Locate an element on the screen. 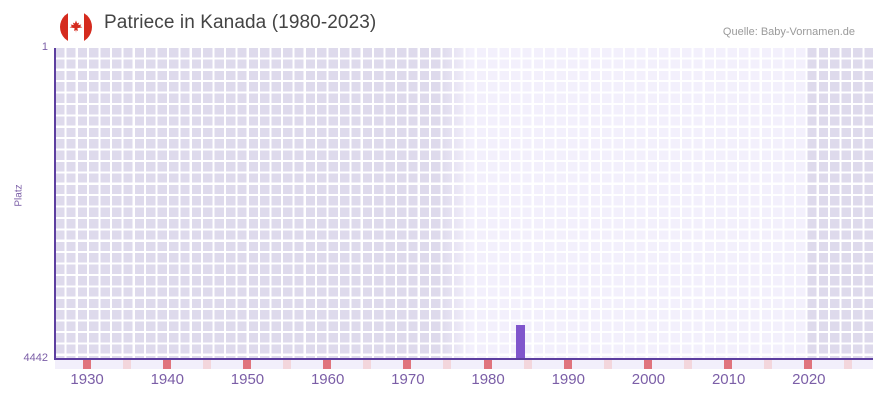  x-axis-line is located at coordinates (464, 359).